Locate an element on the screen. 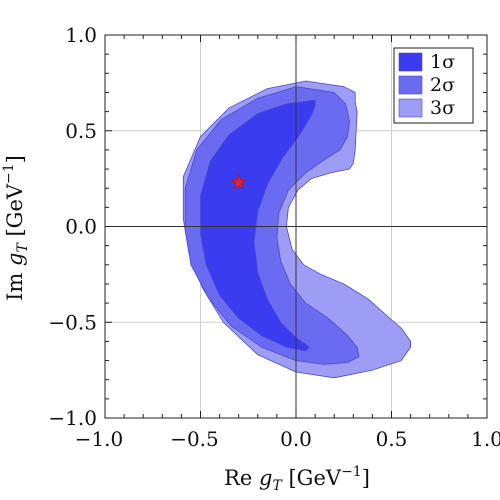  x-tick-labels: −1.0 −0.5 0.0 0.5 1.0 is located at coordinates (287, 439).